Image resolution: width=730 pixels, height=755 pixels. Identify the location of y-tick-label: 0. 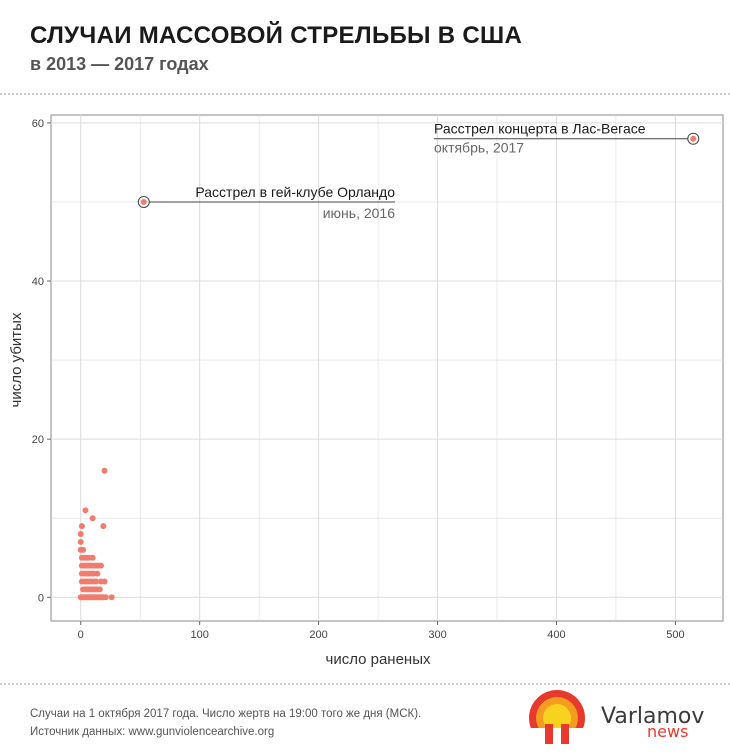
(41, 598).